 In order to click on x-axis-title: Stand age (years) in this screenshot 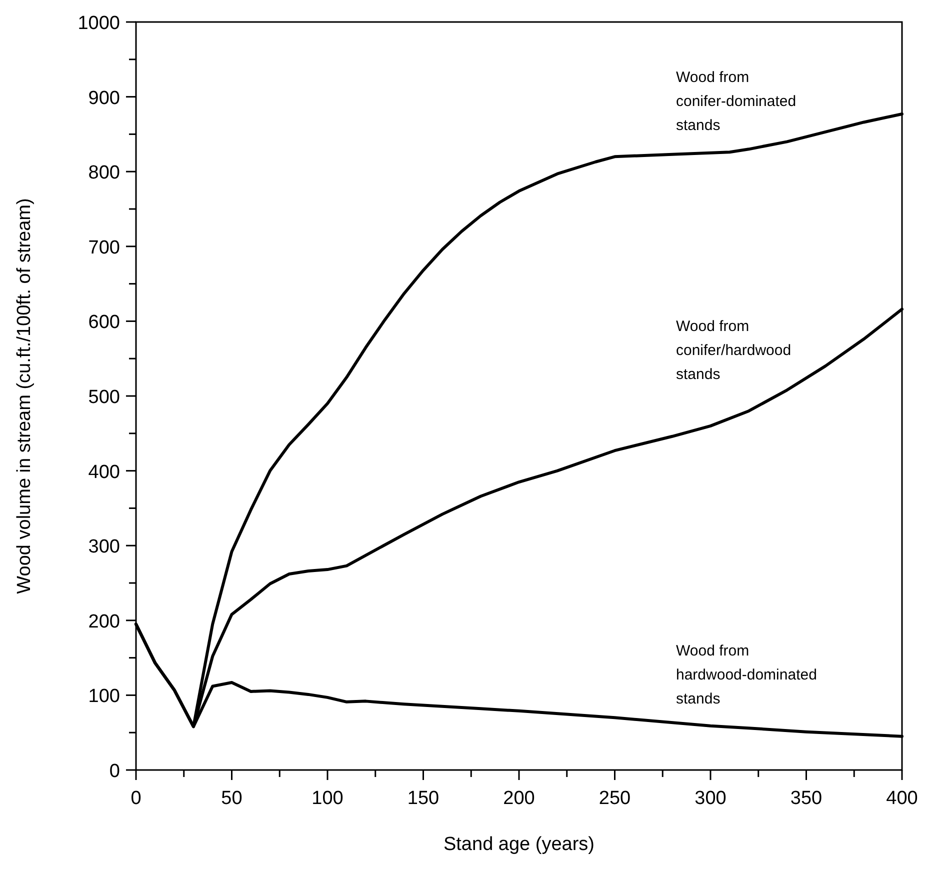, I will do `click(519, 844)`.